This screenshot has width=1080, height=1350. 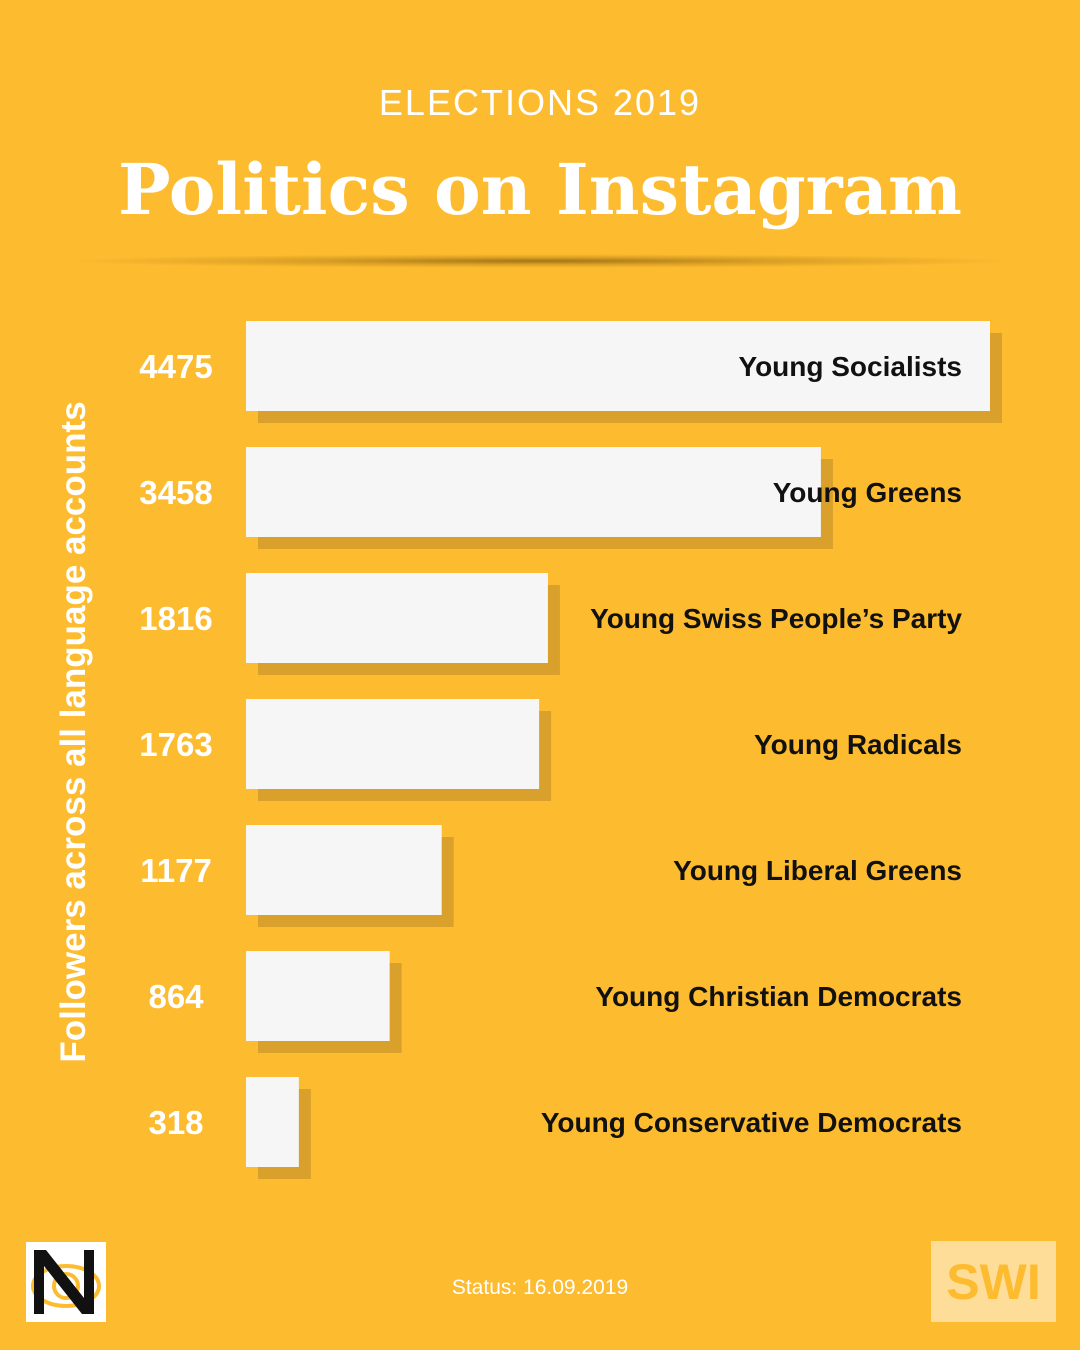 What do you see at coordinates (540, 1287) in the screenshot?
I see `status-date: Status: 16.09.2019` at bounding box center [540, 1287].